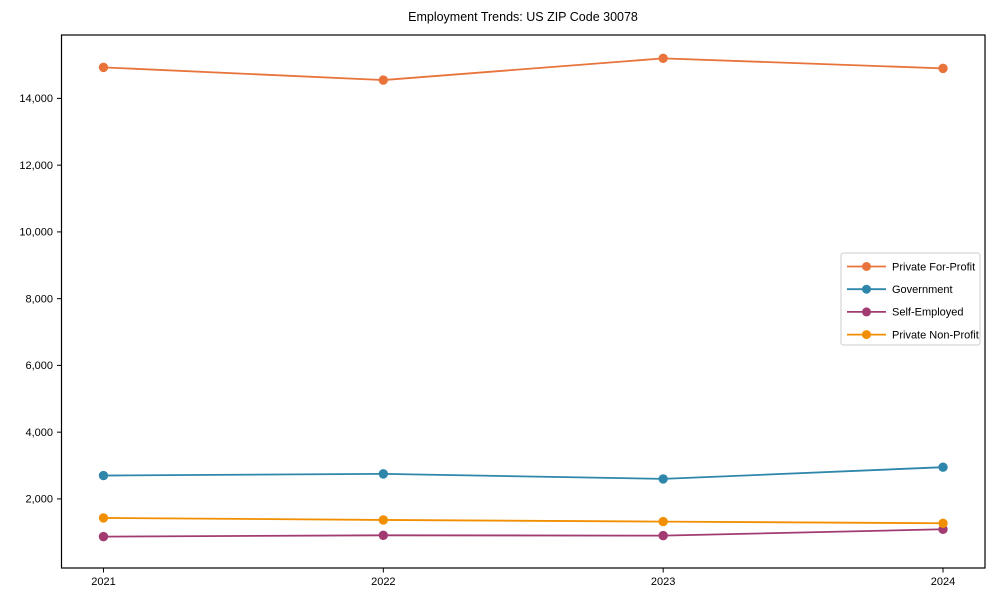 The height and width of the screenshot is (600, 1000). I want to click on x-tick-label: 2024, so click(943, 582).